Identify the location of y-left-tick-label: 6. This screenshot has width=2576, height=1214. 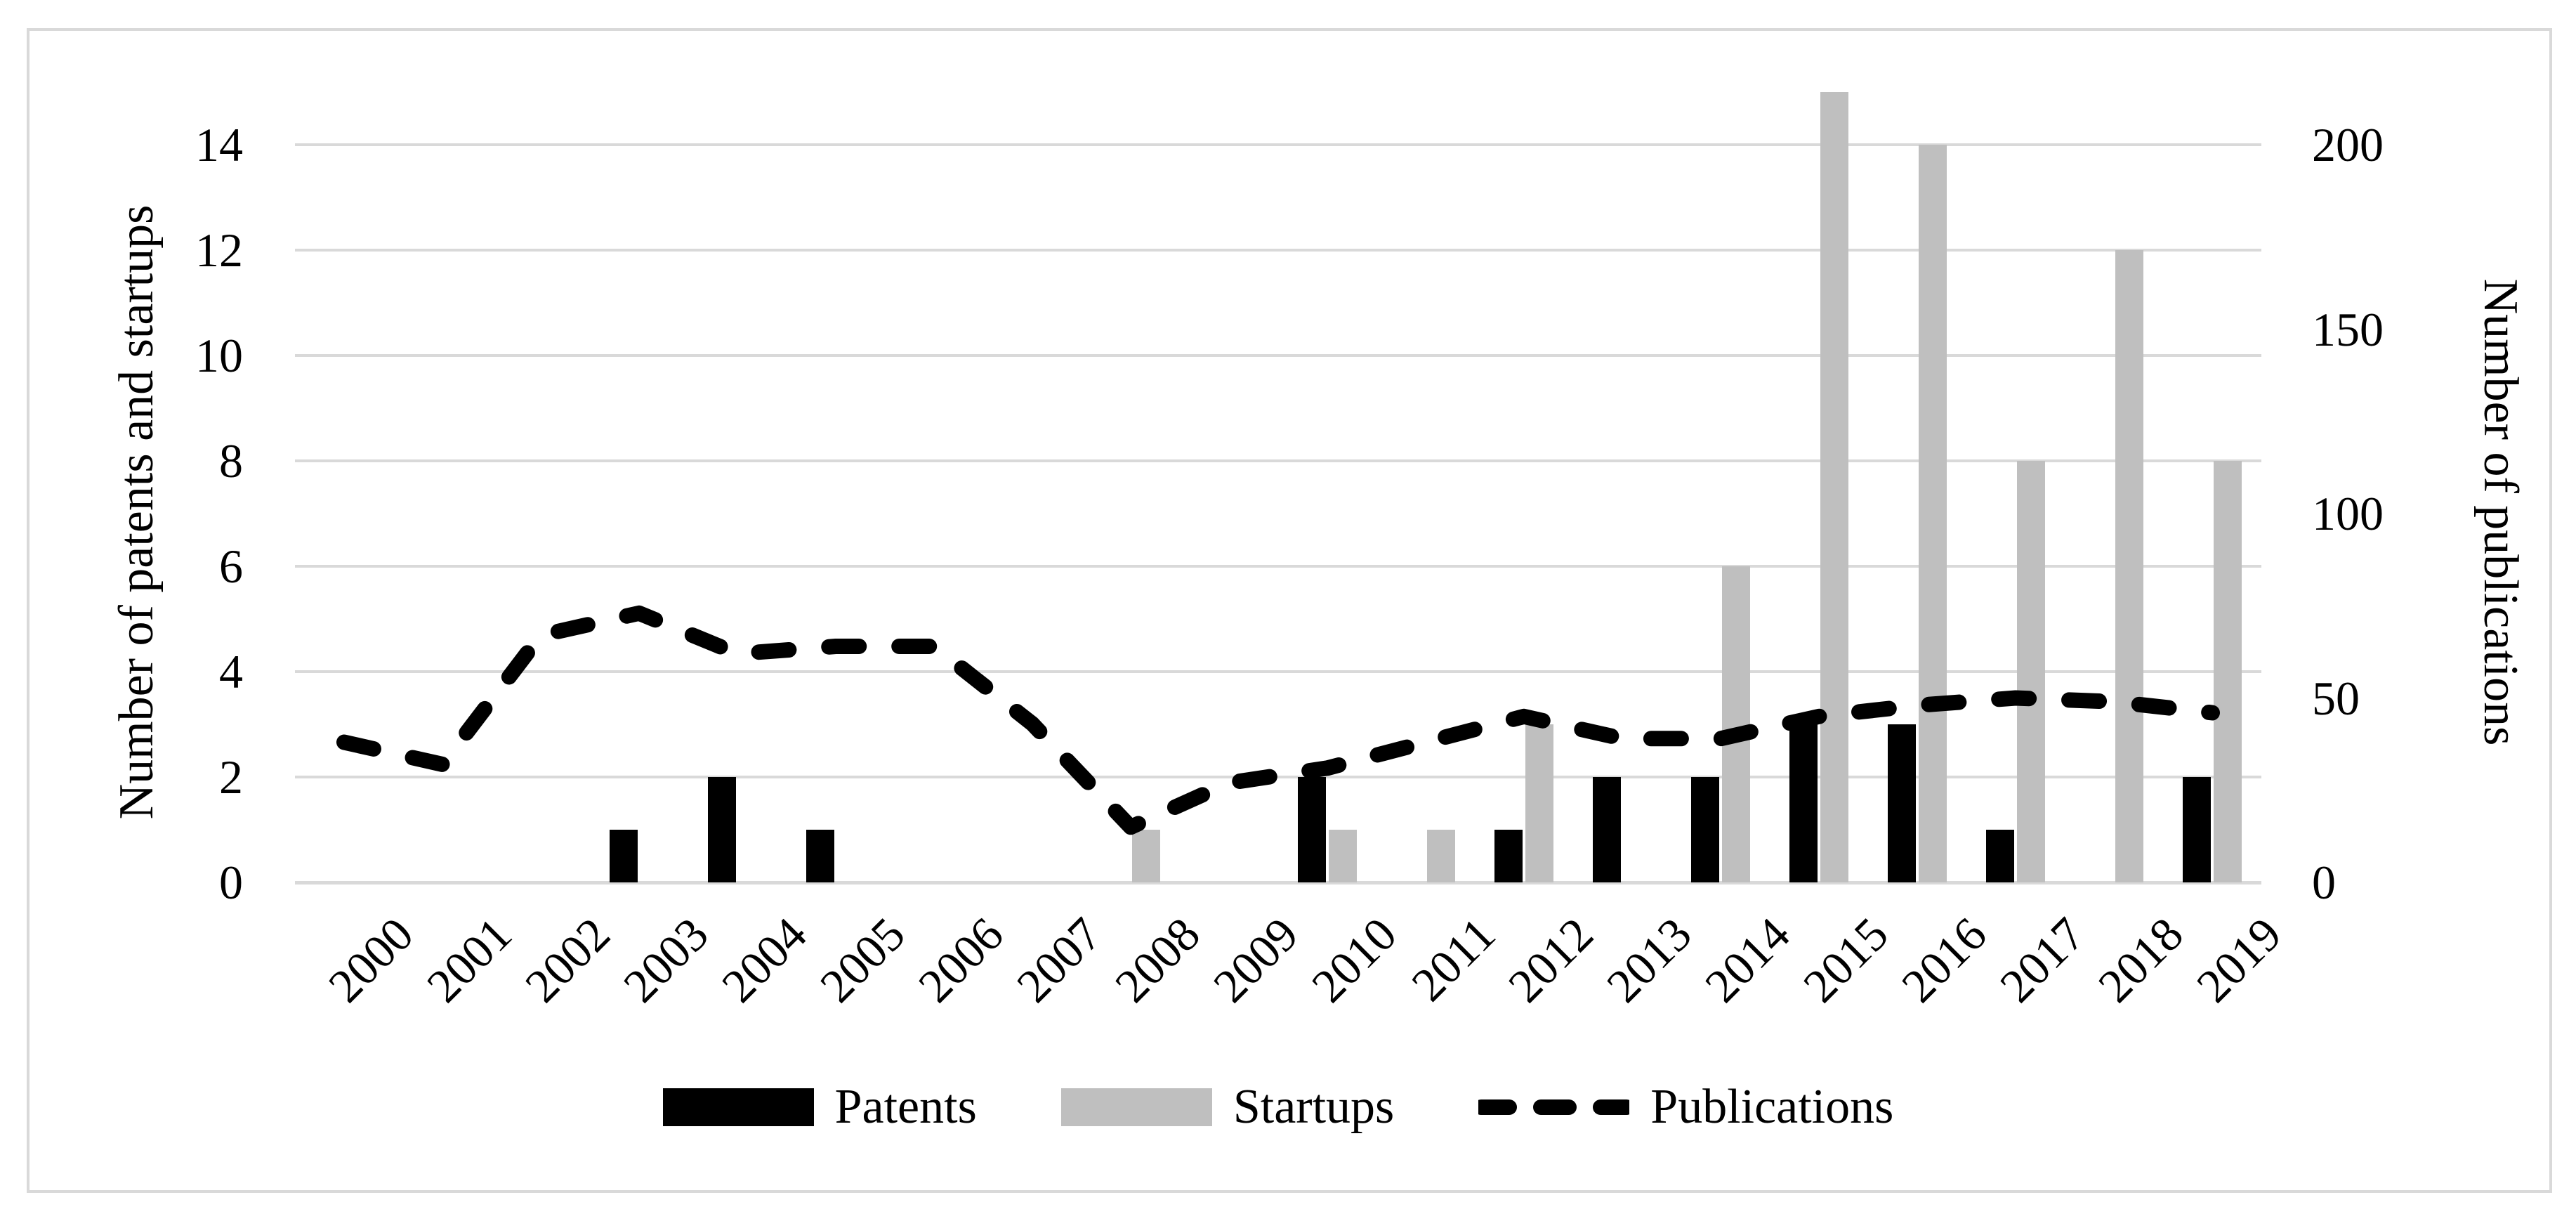
(231, 566).